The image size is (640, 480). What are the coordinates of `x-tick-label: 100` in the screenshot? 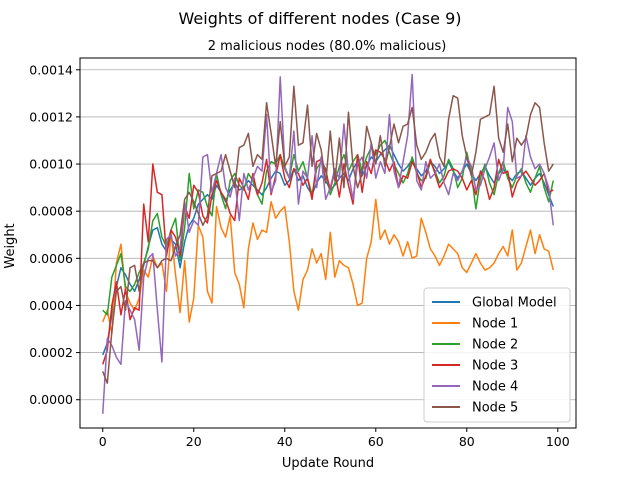 It's located at (558, 441).